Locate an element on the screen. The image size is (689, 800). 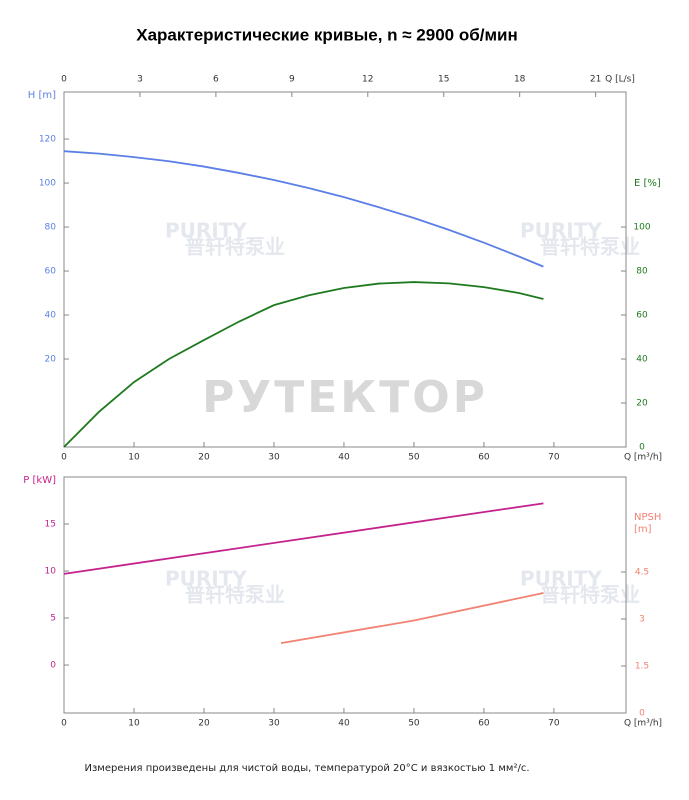
y-tick-label: 100 is located at coordinates (47, 184).